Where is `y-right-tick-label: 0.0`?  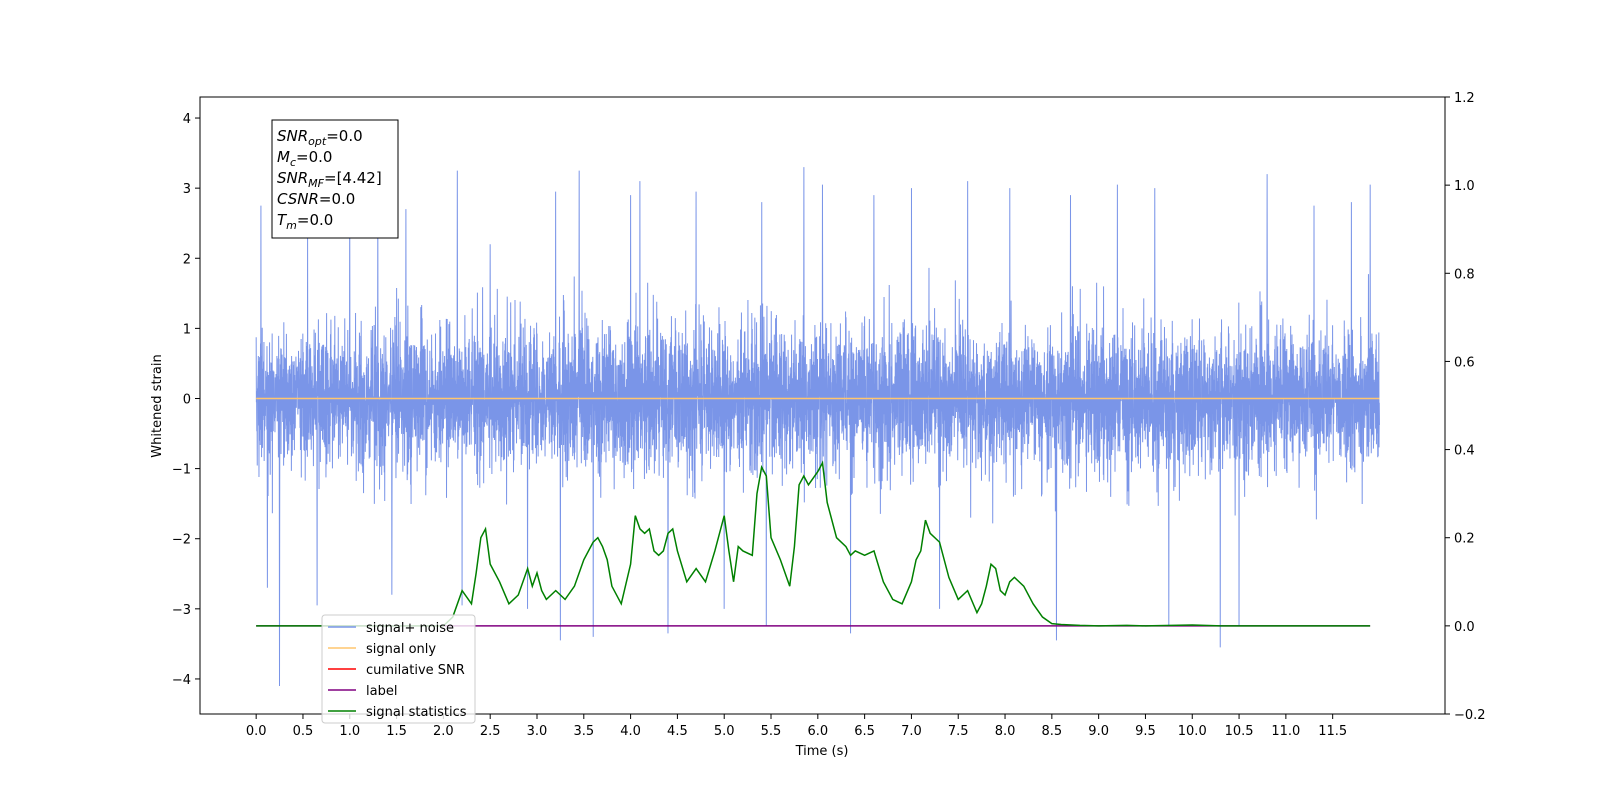
y-right-tick-label: 0.0 is located at coordinates (1464, 627).